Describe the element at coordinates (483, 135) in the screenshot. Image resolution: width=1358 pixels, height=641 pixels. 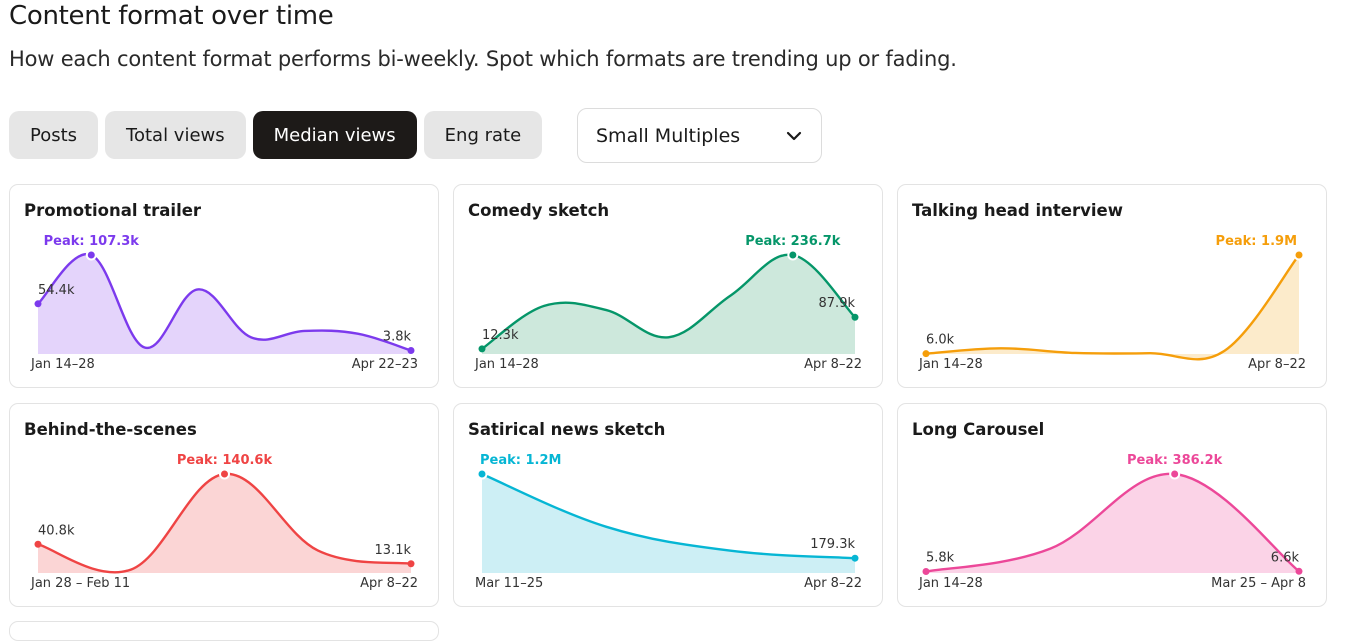
I see `tab-eng-rate: Eng rate` at that location.